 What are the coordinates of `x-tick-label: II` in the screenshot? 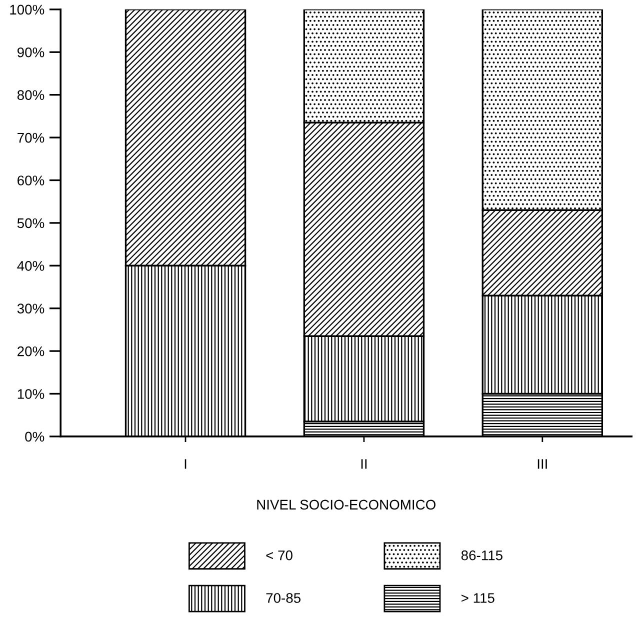 It's located at (364, 464).